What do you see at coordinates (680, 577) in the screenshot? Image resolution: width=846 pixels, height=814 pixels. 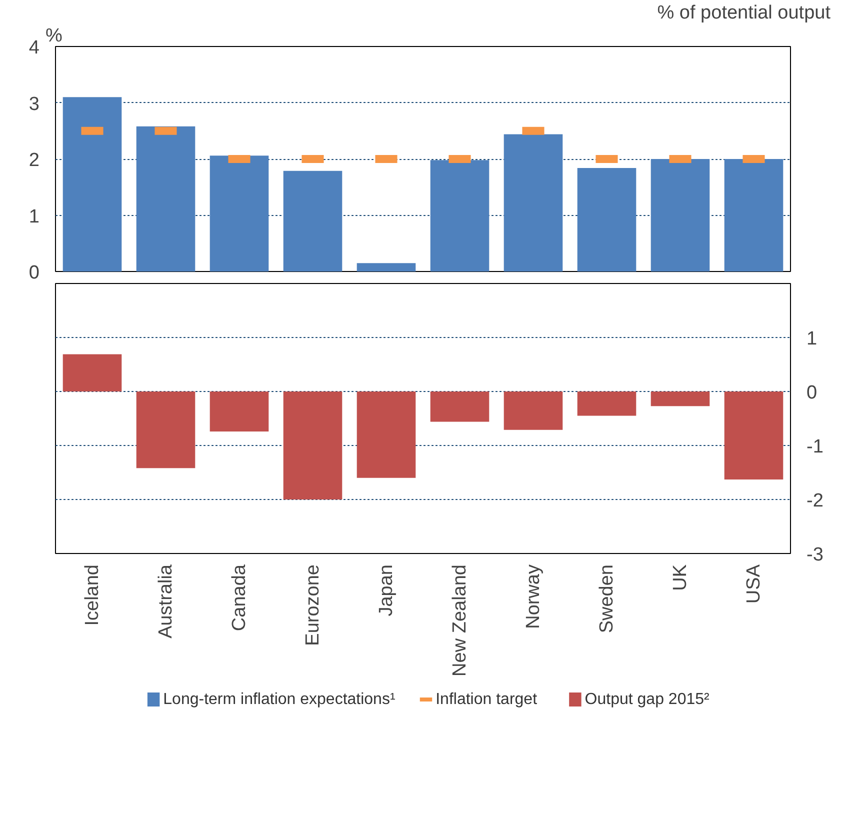 I see `x-tick-label: UK` at bounding box center [680, 577].